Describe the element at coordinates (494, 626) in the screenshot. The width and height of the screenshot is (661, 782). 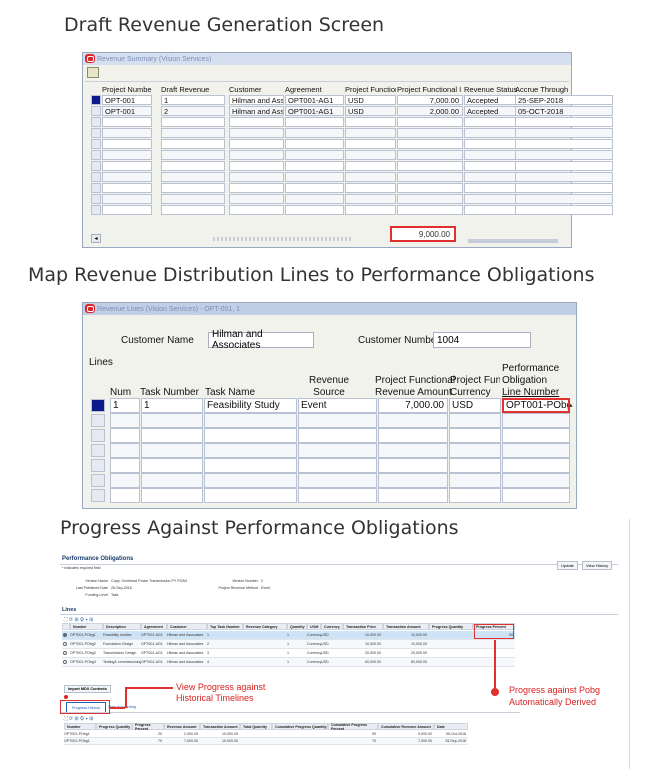
I see `table-header-12: Progress Percent` at that location.